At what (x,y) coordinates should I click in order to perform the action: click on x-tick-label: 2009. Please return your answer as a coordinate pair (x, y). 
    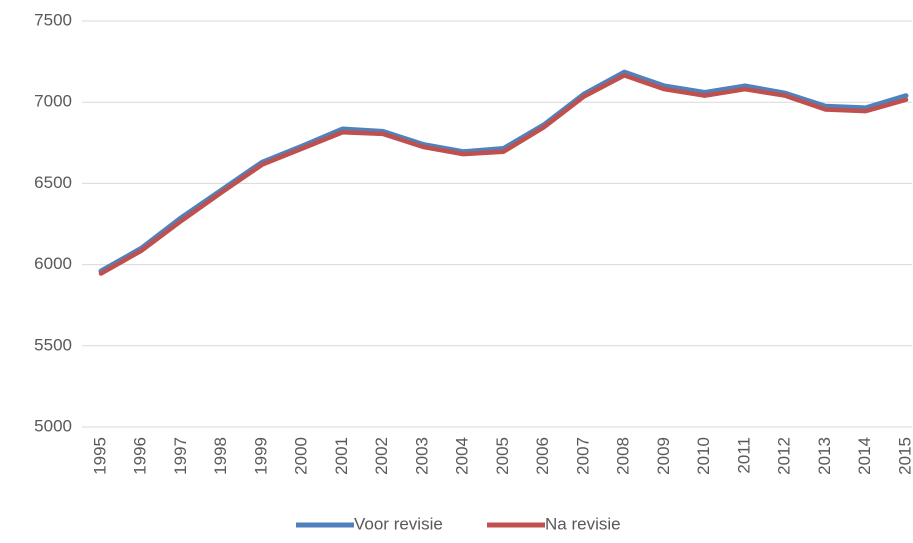
    Looking at the image, I should click on (663, 456).